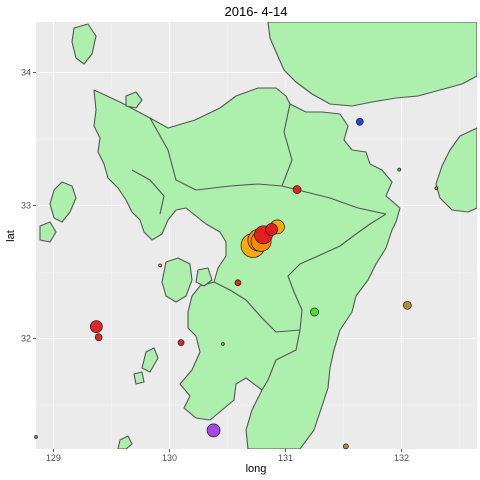 This screenshot has height=480, width=480. Describe the element at coordinates (256, 469) in the screenshot. I see `x-axis-label: long` at that location.